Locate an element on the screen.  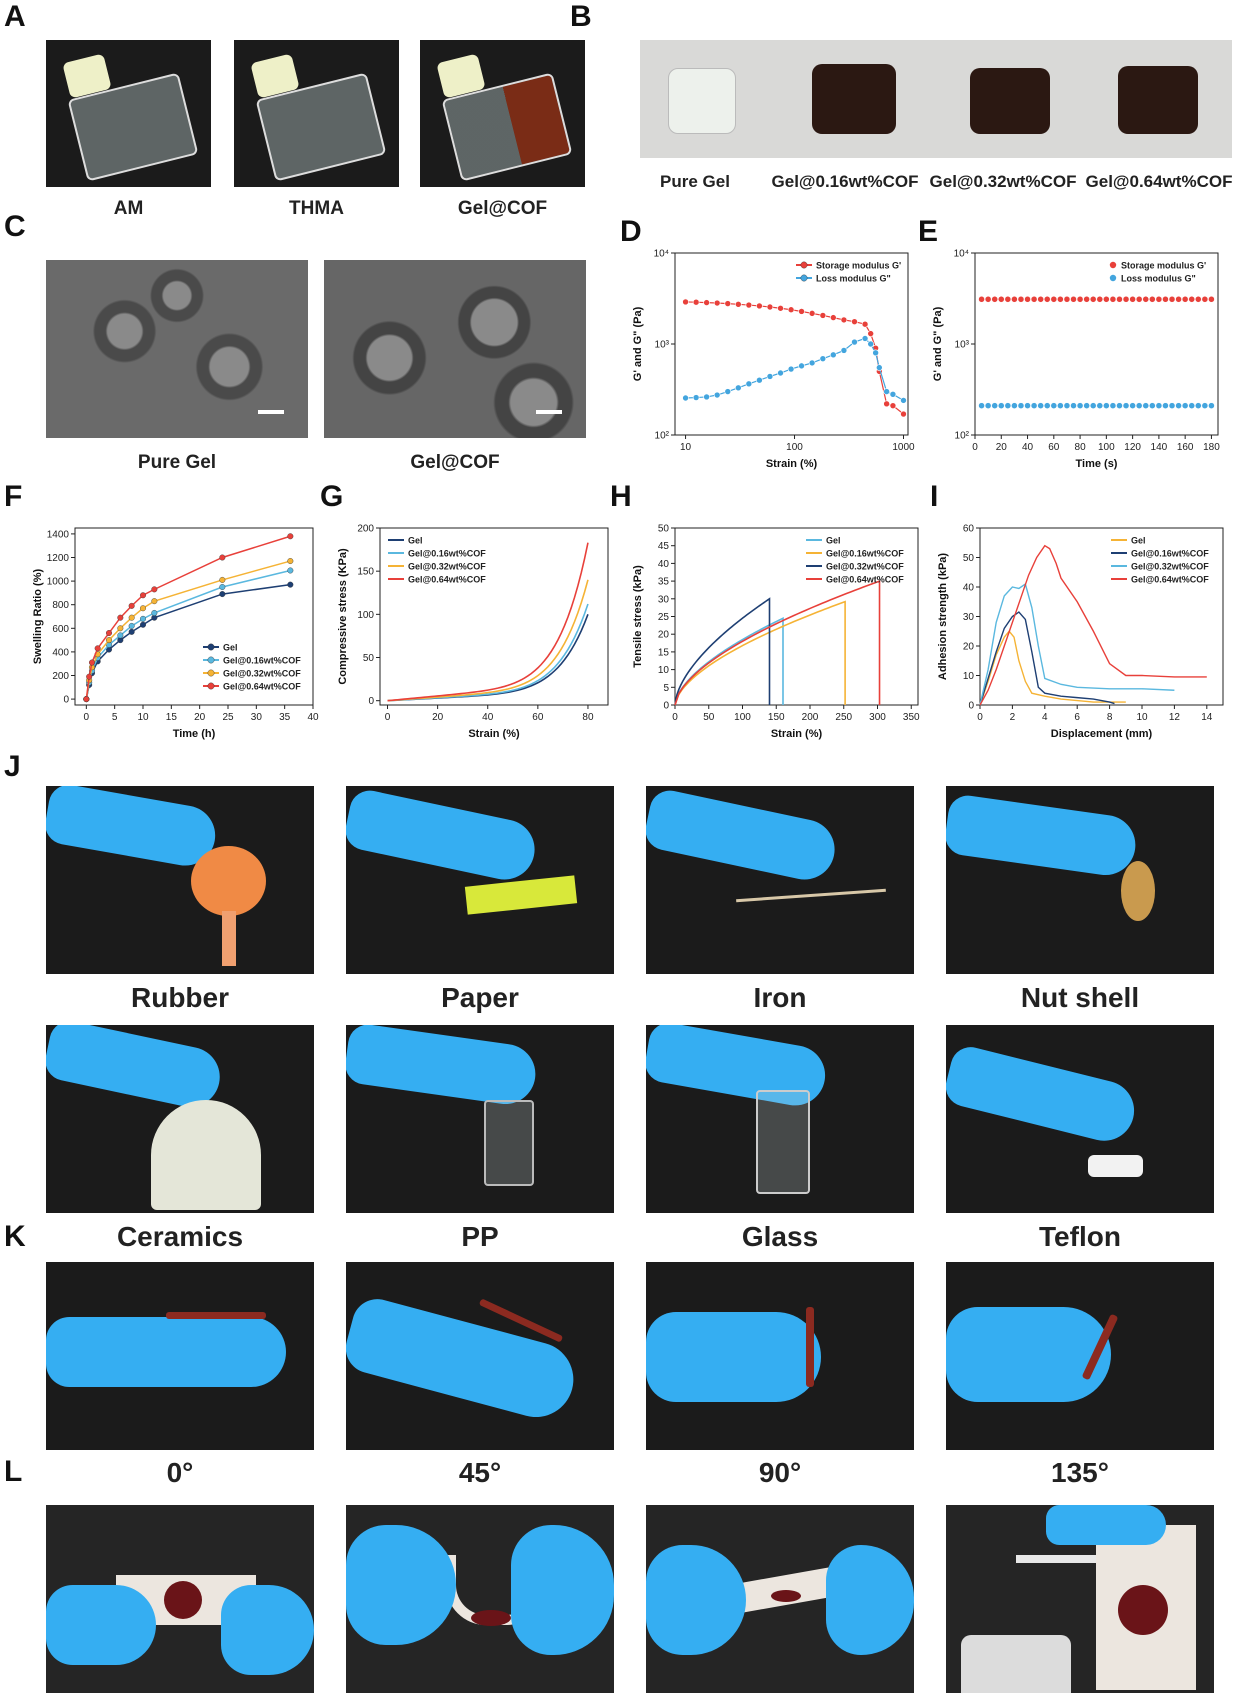
y-tick-label: 5 is located at coordinates (666, 688).